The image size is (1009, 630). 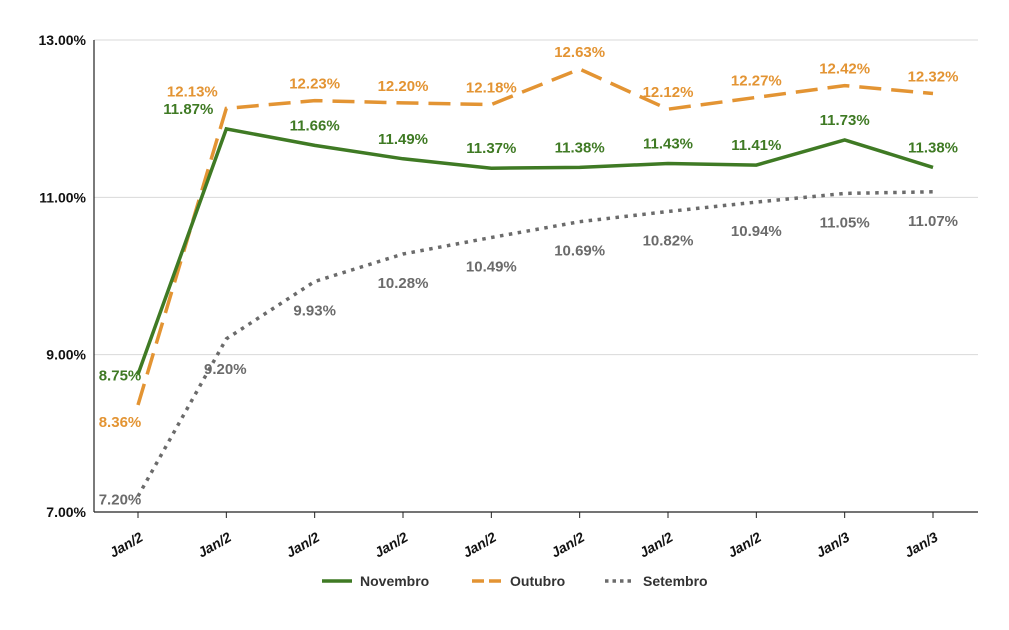 What do you see at coordinates (756, 231) in the screenshot?
I see `data-label-setembro: 10.94%` at bounding box center [756, 231].